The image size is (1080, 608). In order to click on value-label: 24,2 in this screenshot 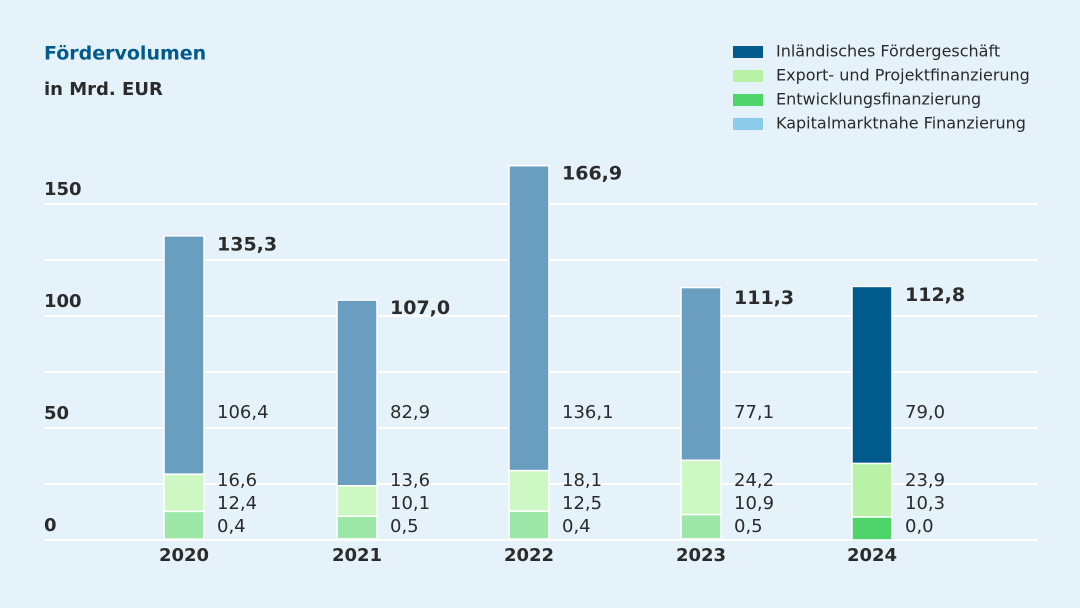, I will do `click(754, 480)`.